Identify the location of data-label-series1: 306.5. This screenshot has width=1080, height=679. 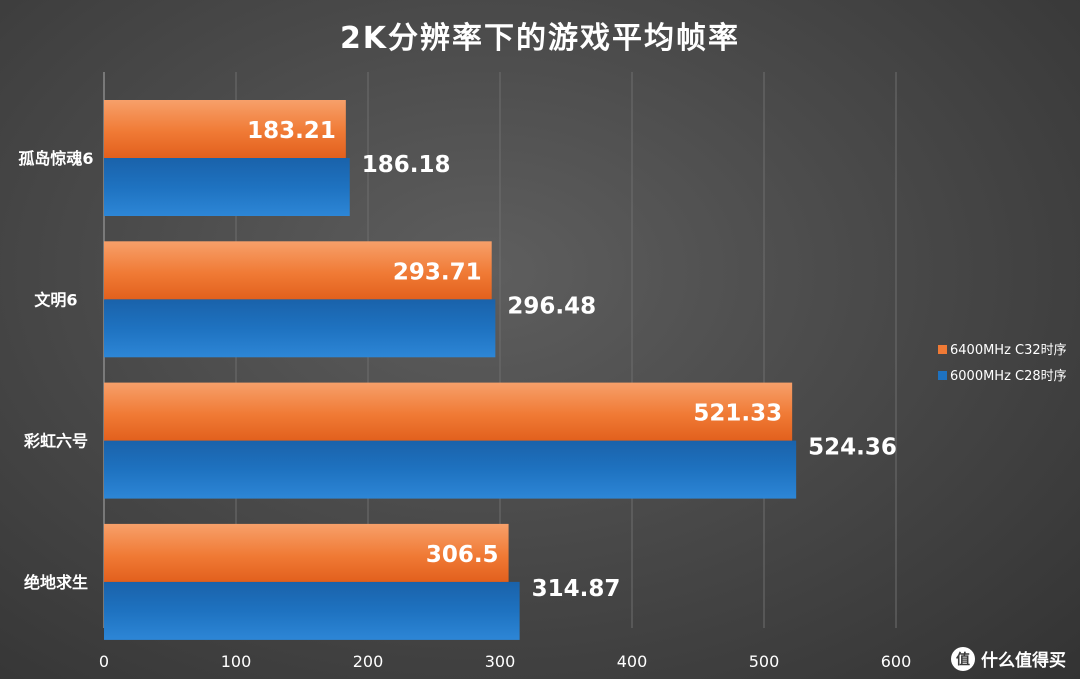
(462, 555).